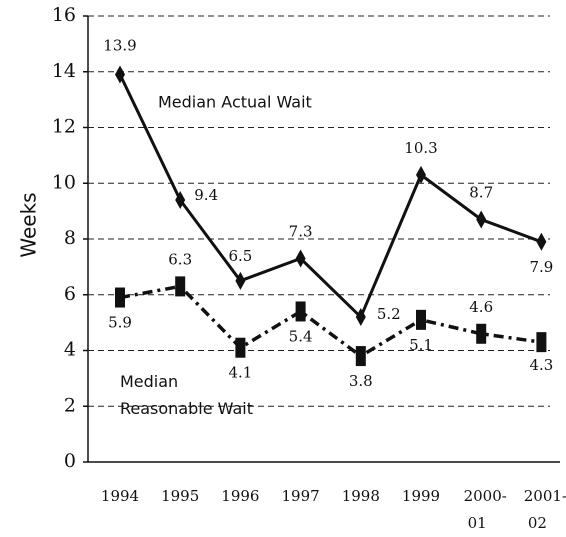 Image resolution: width=566 pixels, height=537 pixels. I want to click on data-label: 5.1, so click(421, 345).